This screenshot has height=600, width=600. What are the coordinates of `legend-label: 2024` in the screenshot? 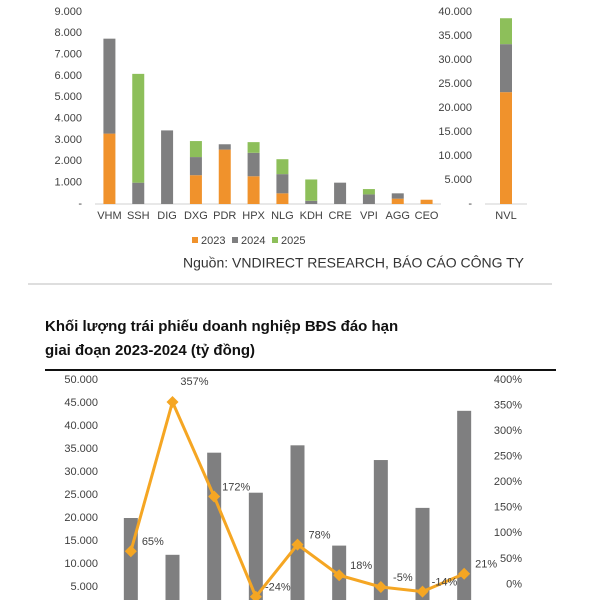 It's located at (253, 241).